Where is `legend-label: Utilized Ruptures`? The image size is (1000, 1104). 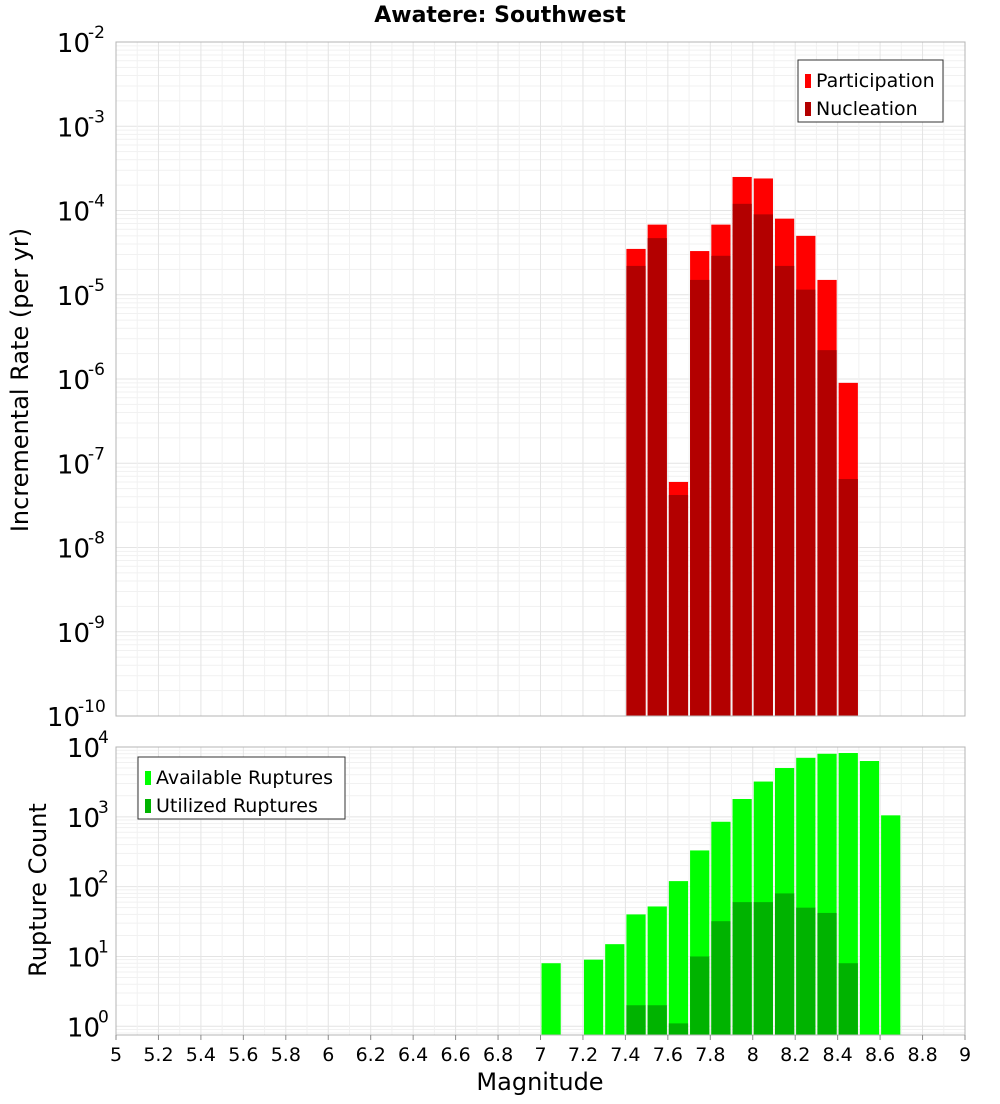
legend-label: Utilized Ruptures is located at coordinates (237, 806).